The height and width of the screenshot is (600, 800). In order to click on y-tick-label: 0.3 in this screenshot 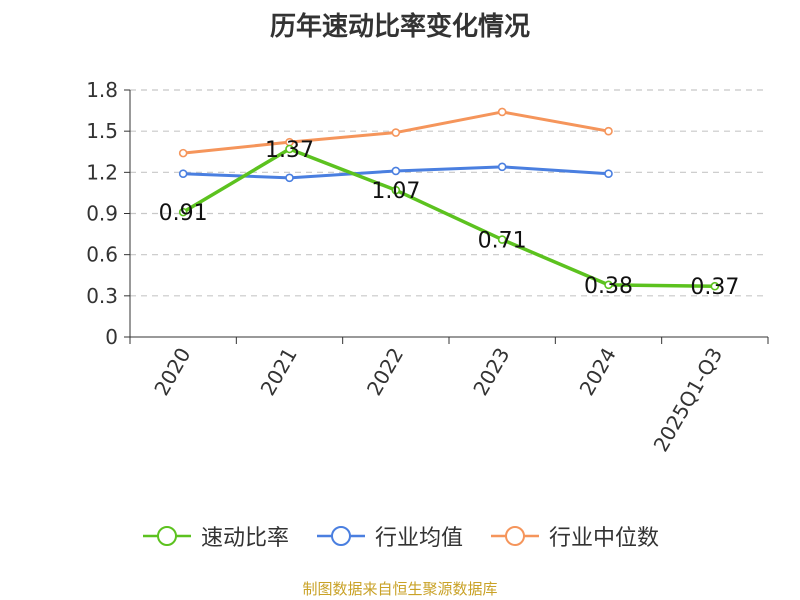, I will do `click(102, 296)`.